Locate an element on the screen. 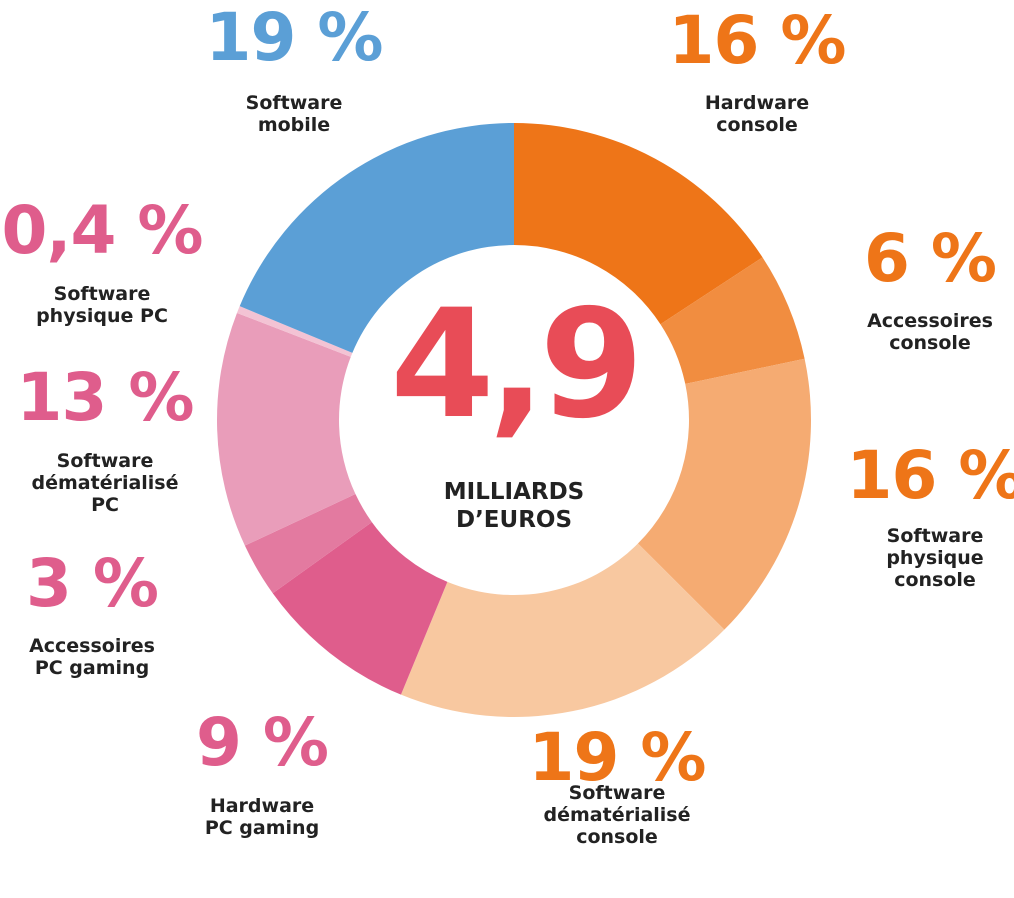 The width and height of the screenshot is (1014, 898). value-label: 6 % is located at coordinates (930, 258).